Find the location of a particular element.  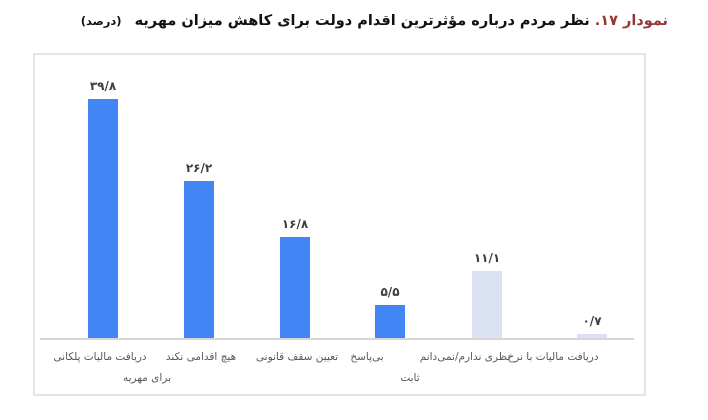

x-axis-line is located at coordinates (337, 339).